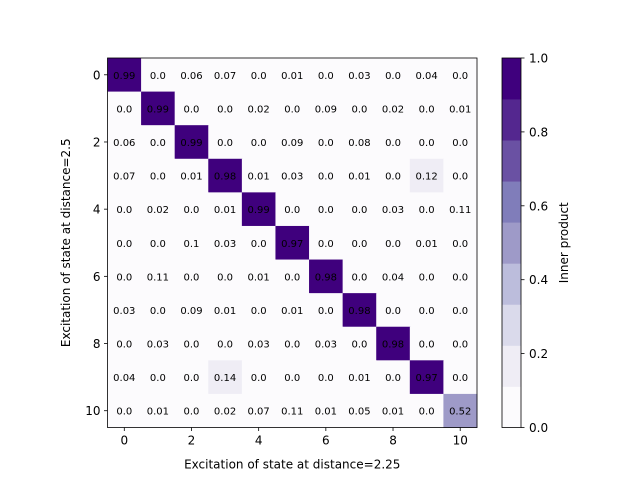  I want to click on y-axis-ticks: 0 2 4 6 8 10, so click(96, 243).